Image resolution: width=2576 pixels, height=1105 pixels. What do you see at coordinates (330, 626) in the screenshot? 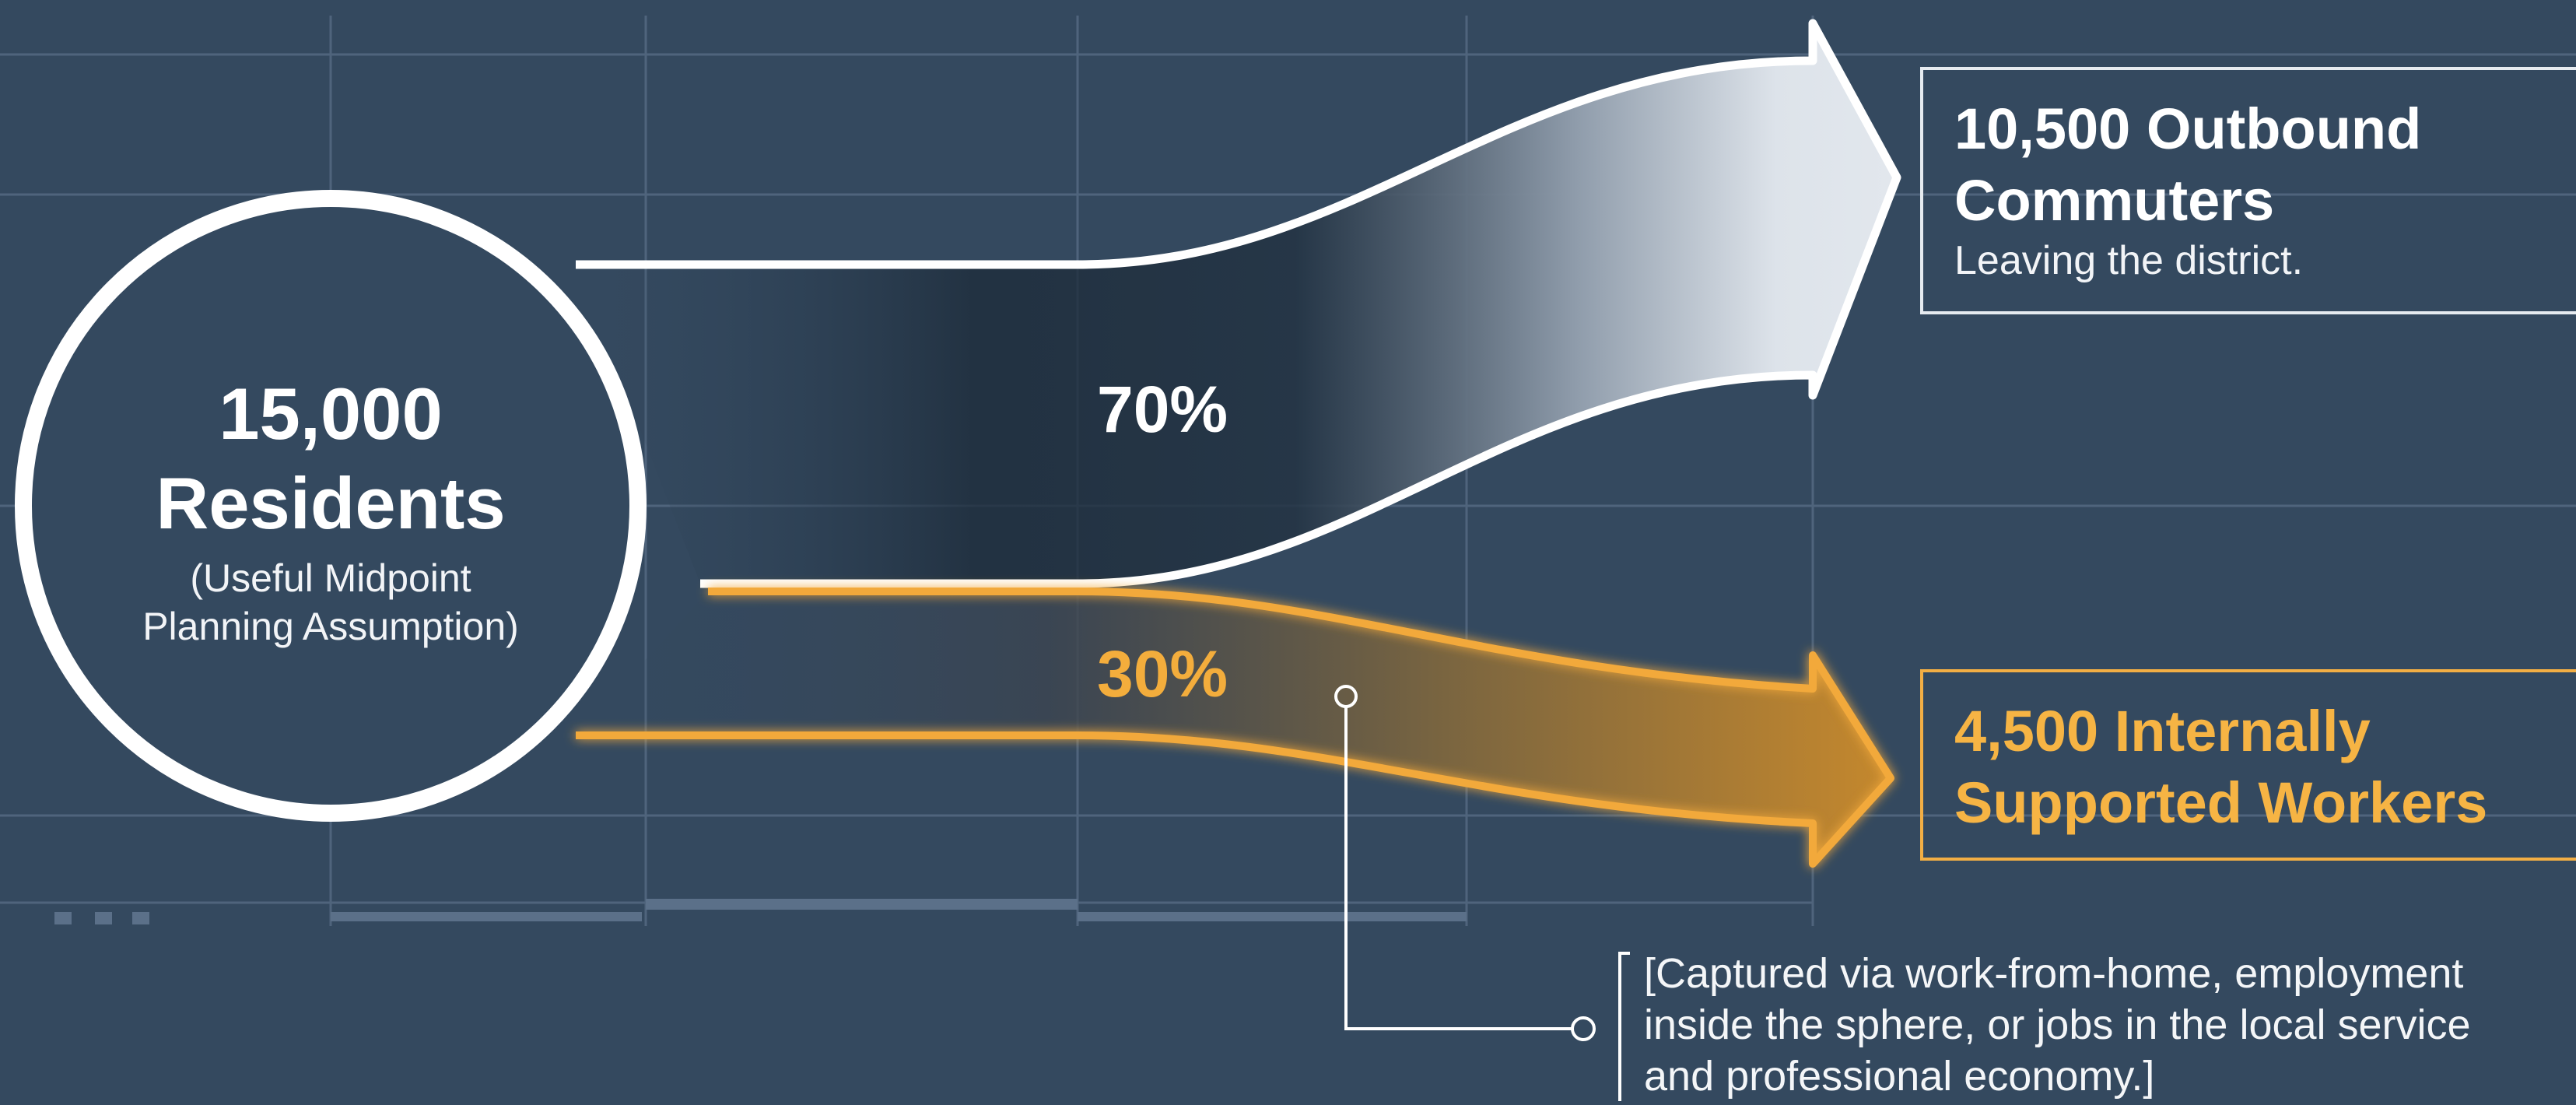
I see `residents-note-line-2: Planning Assumption)` at bounding box center [330, 626].